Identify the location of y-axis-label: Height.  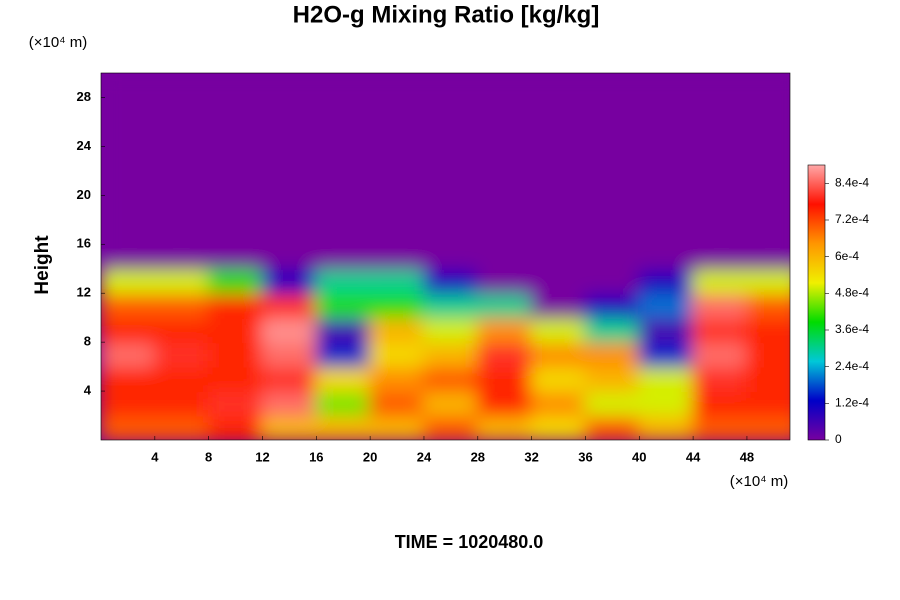
(42, 265).